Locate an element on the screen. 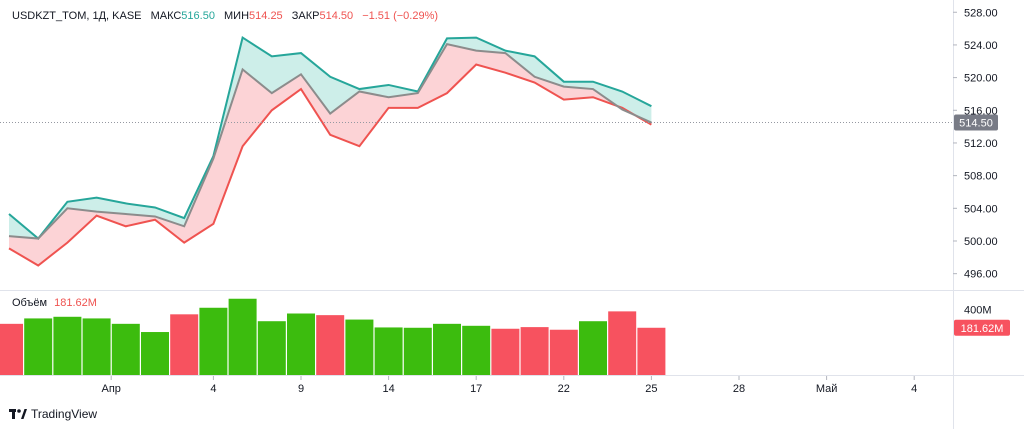  high-label: МАКС is located at coordinates (166, 16).